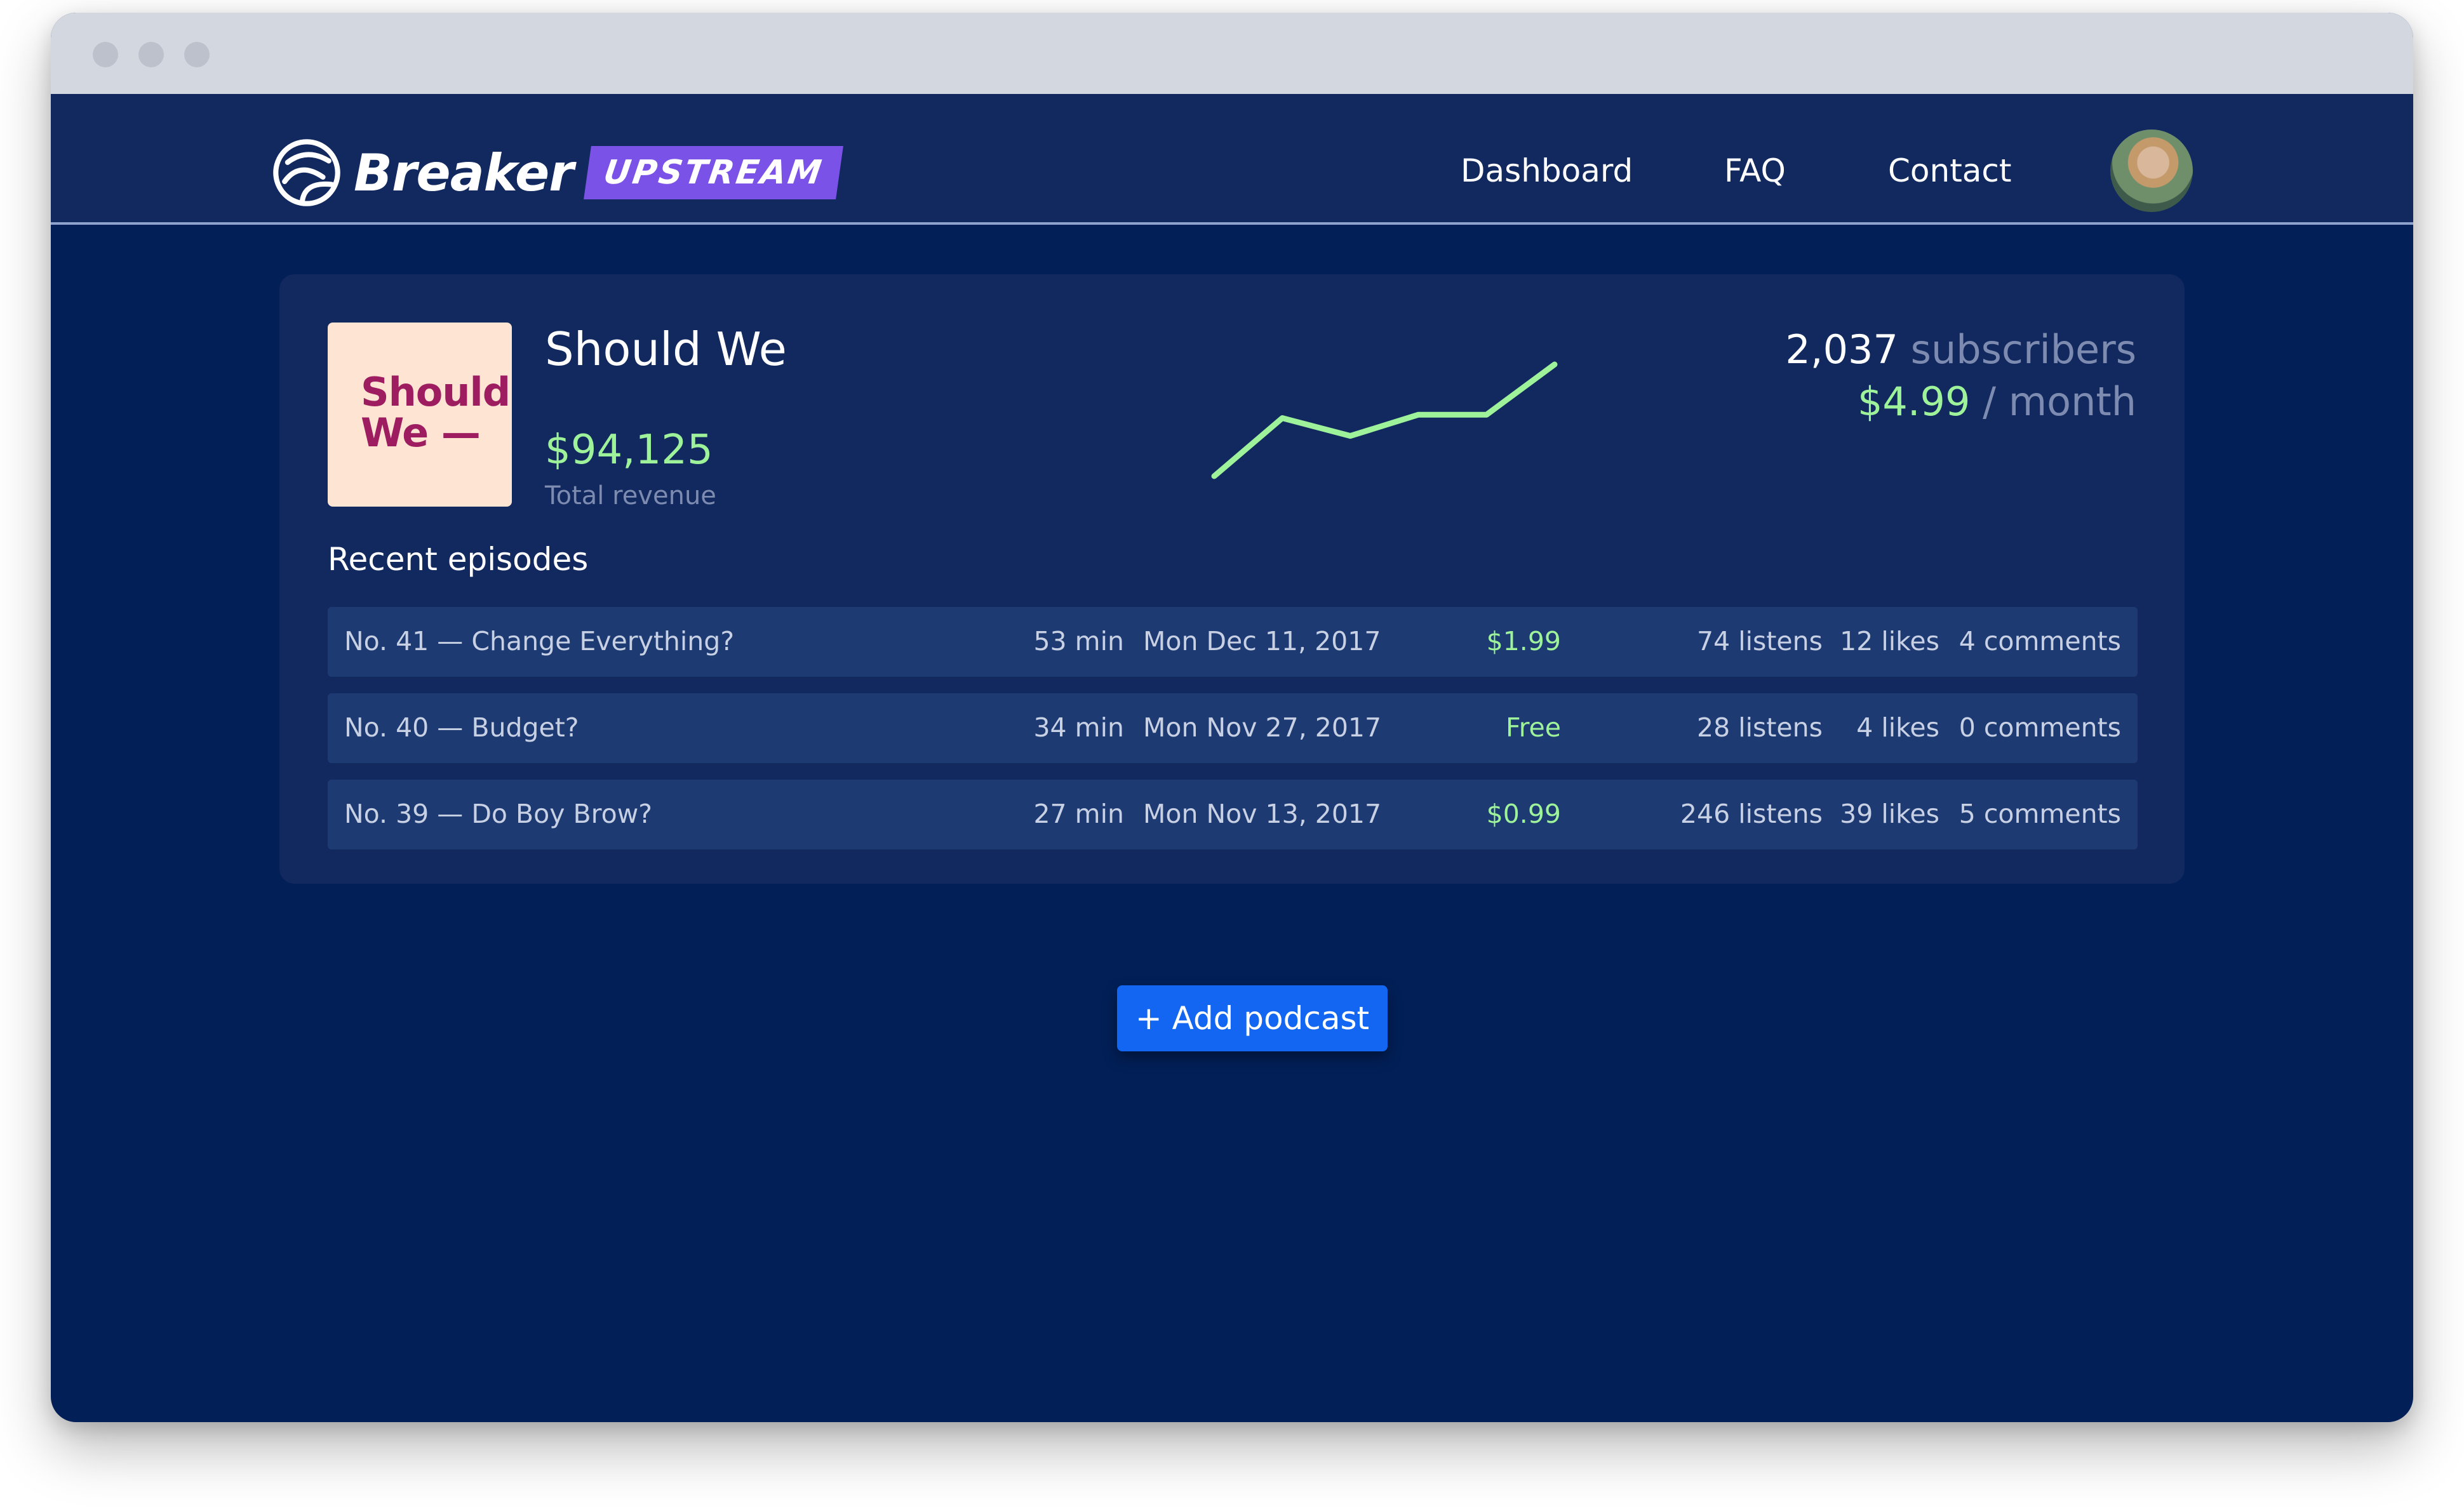 This screenshot has width=2464, height=1511. Describe the element at coordinates (2151, 171) in the screenshot. I see `user-avatar` at that location.